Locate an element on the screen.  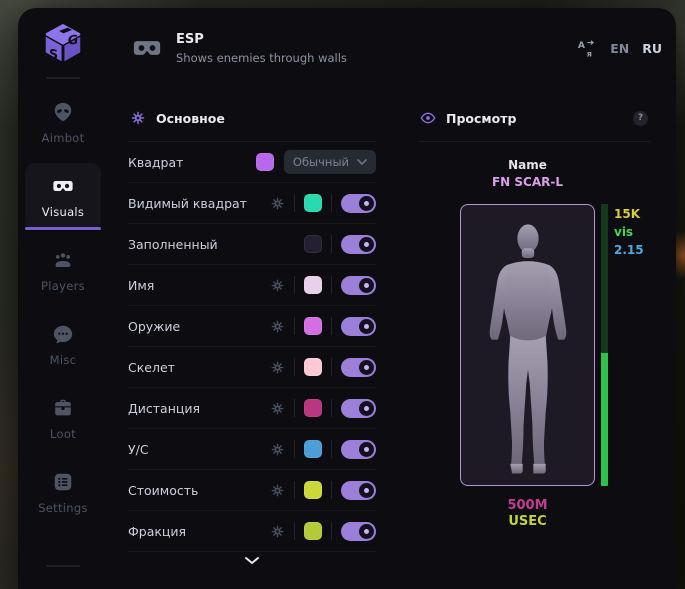
target-stats: 15K vis 2.15 is located at coordinates (629, 366).